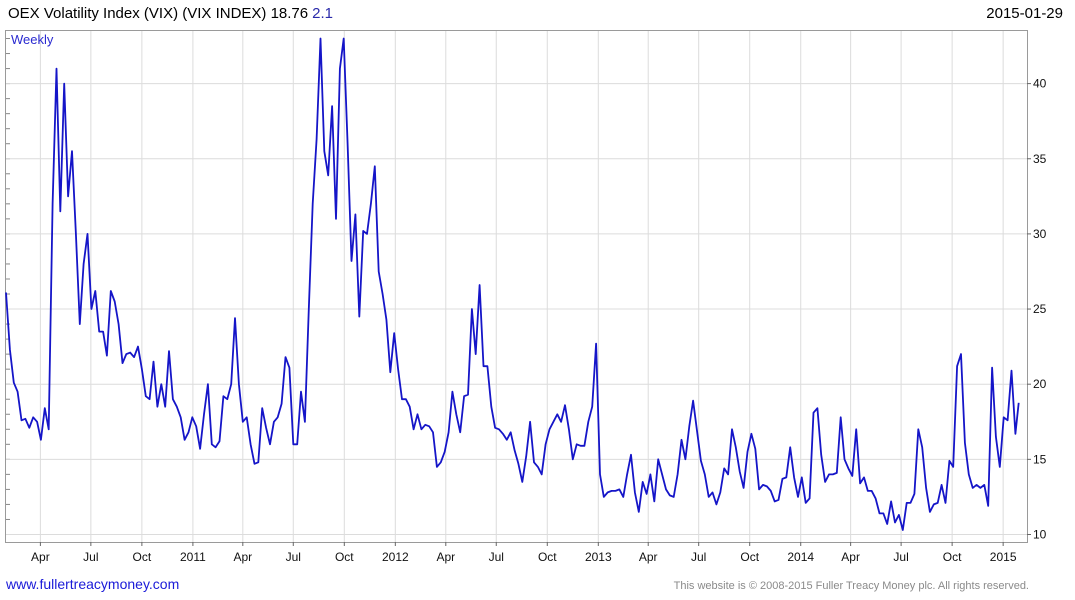 The height and width of the screenshot is (600, 1075). Describe the element at coordinates (93, 584) in the screenshot. I see `website-link: www.fullertreacymoney.com` at that location.